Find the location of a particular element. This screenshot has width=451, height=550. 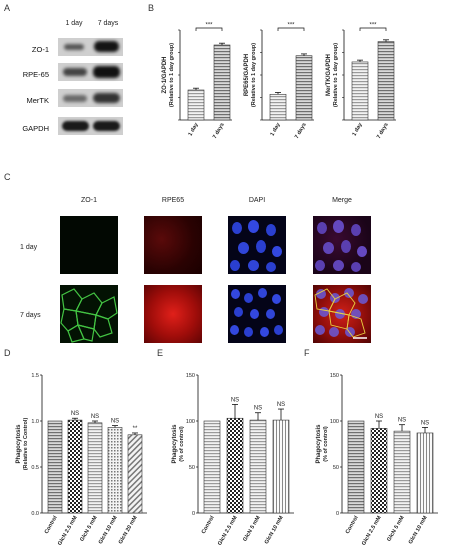

panel-label-a: A is located at coordinates (7, 8).